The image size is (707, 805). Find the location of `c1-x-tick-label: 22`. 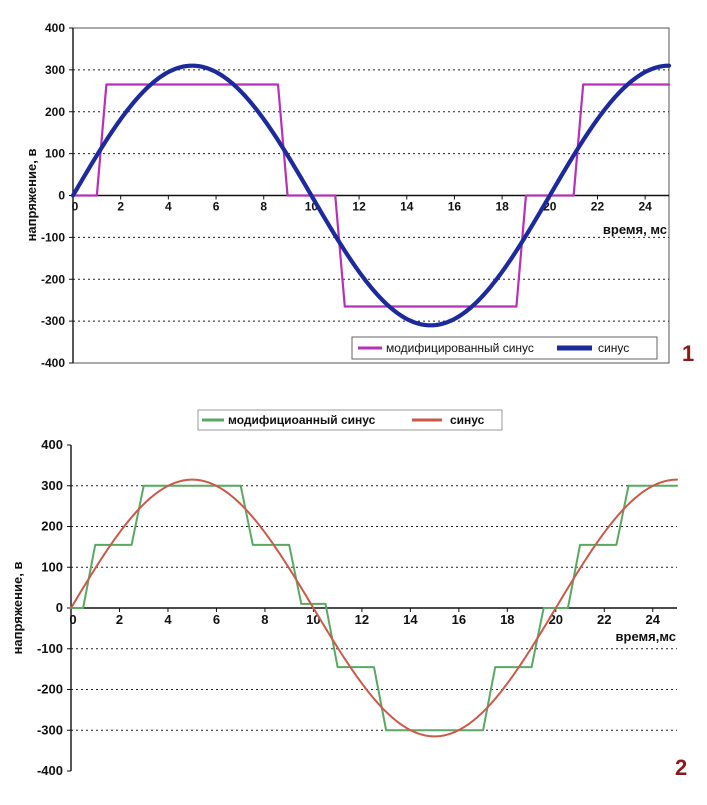

c1-x-tick-label: 22 is located at coordinates (598, 207).